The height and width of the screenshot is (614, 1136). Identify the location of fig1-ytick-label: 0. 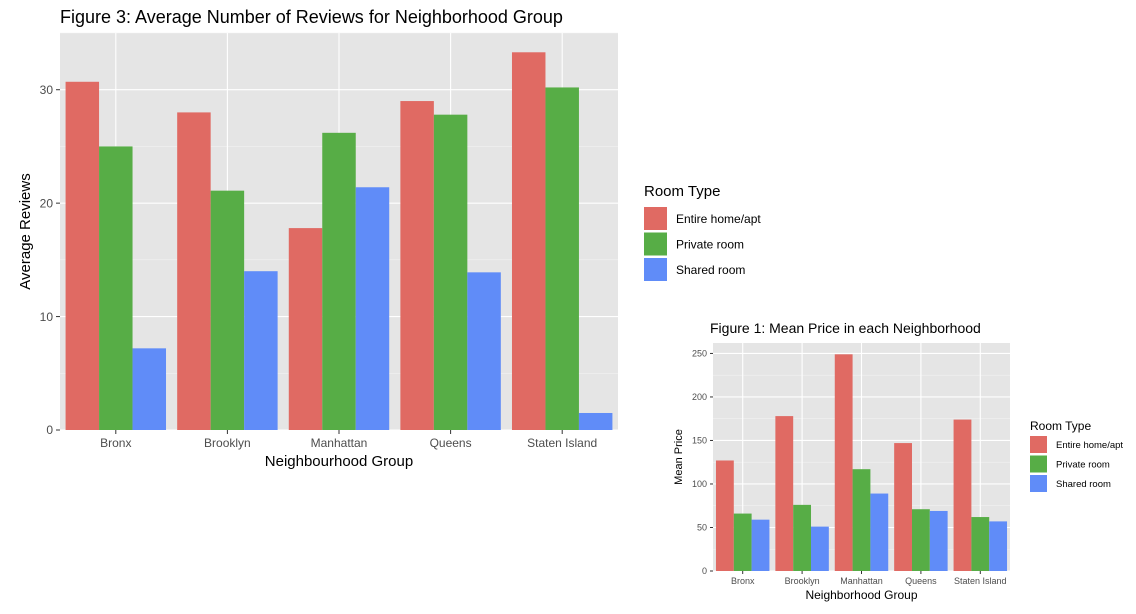
(704, 571).